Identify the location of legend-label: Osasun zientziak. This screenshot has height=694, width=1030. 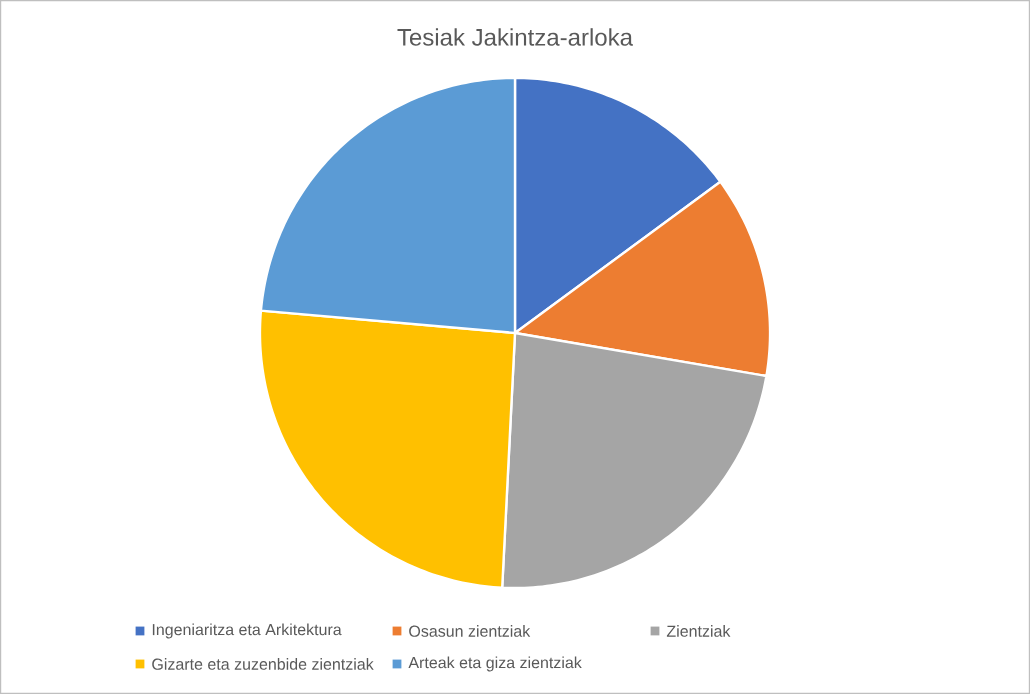
(470, 631).